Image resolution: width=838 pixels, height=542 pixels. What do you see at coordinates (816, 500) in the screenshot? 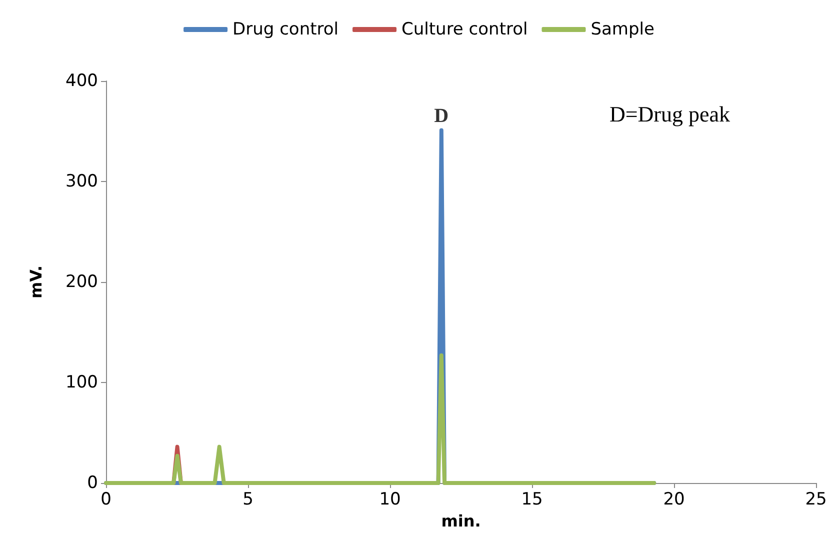
I see `x-tick-label: 25` at bounding box center [816, 500].